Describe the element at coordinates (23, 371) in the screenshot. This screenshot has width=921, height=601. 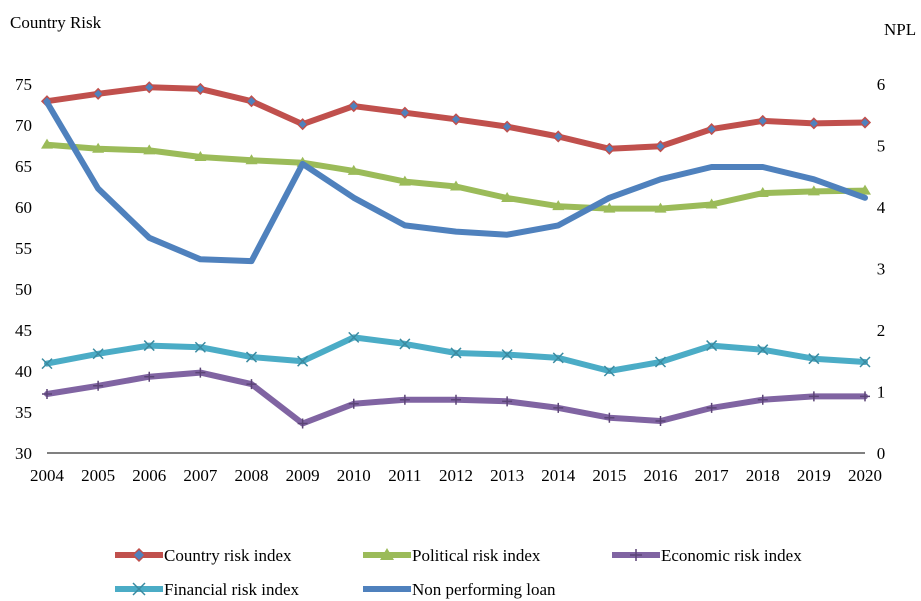
I see `y-left-tick-label: 40` at that location.